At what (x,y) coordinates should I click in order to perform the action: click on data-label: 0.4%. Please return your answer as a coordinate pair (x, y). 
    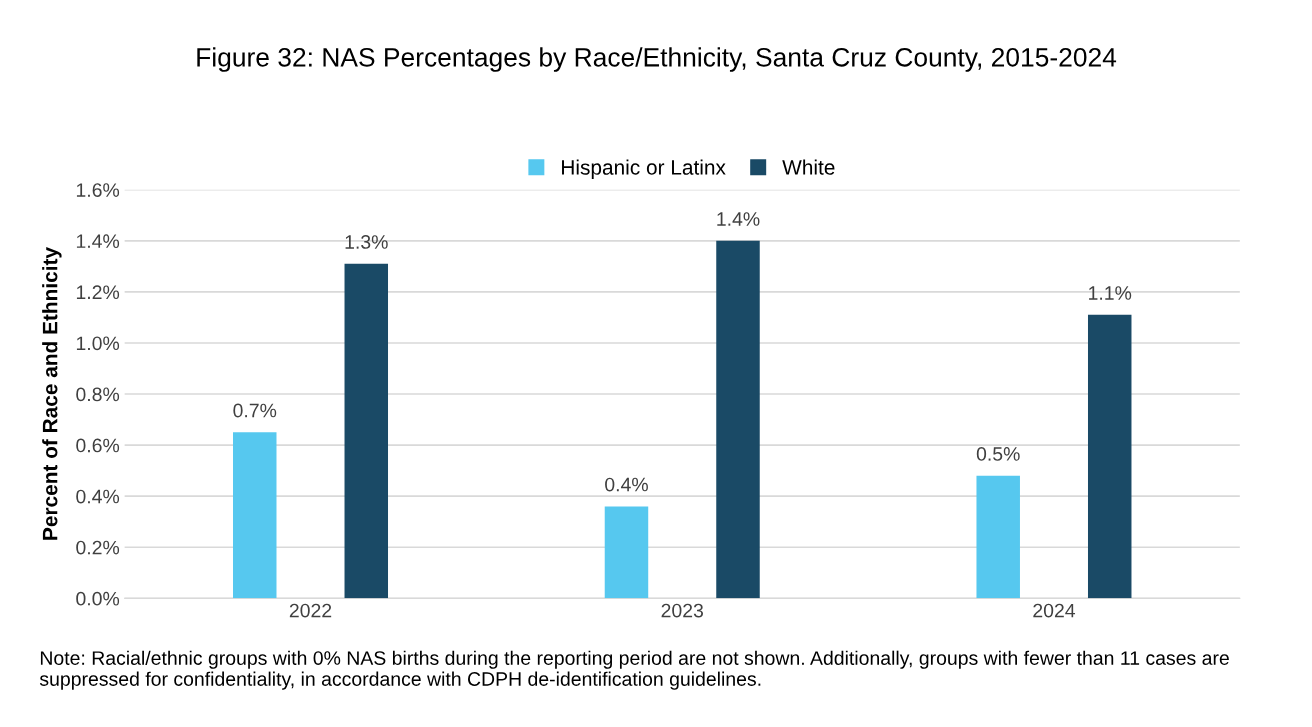
    Looking at the image, I should click on (626, 484).